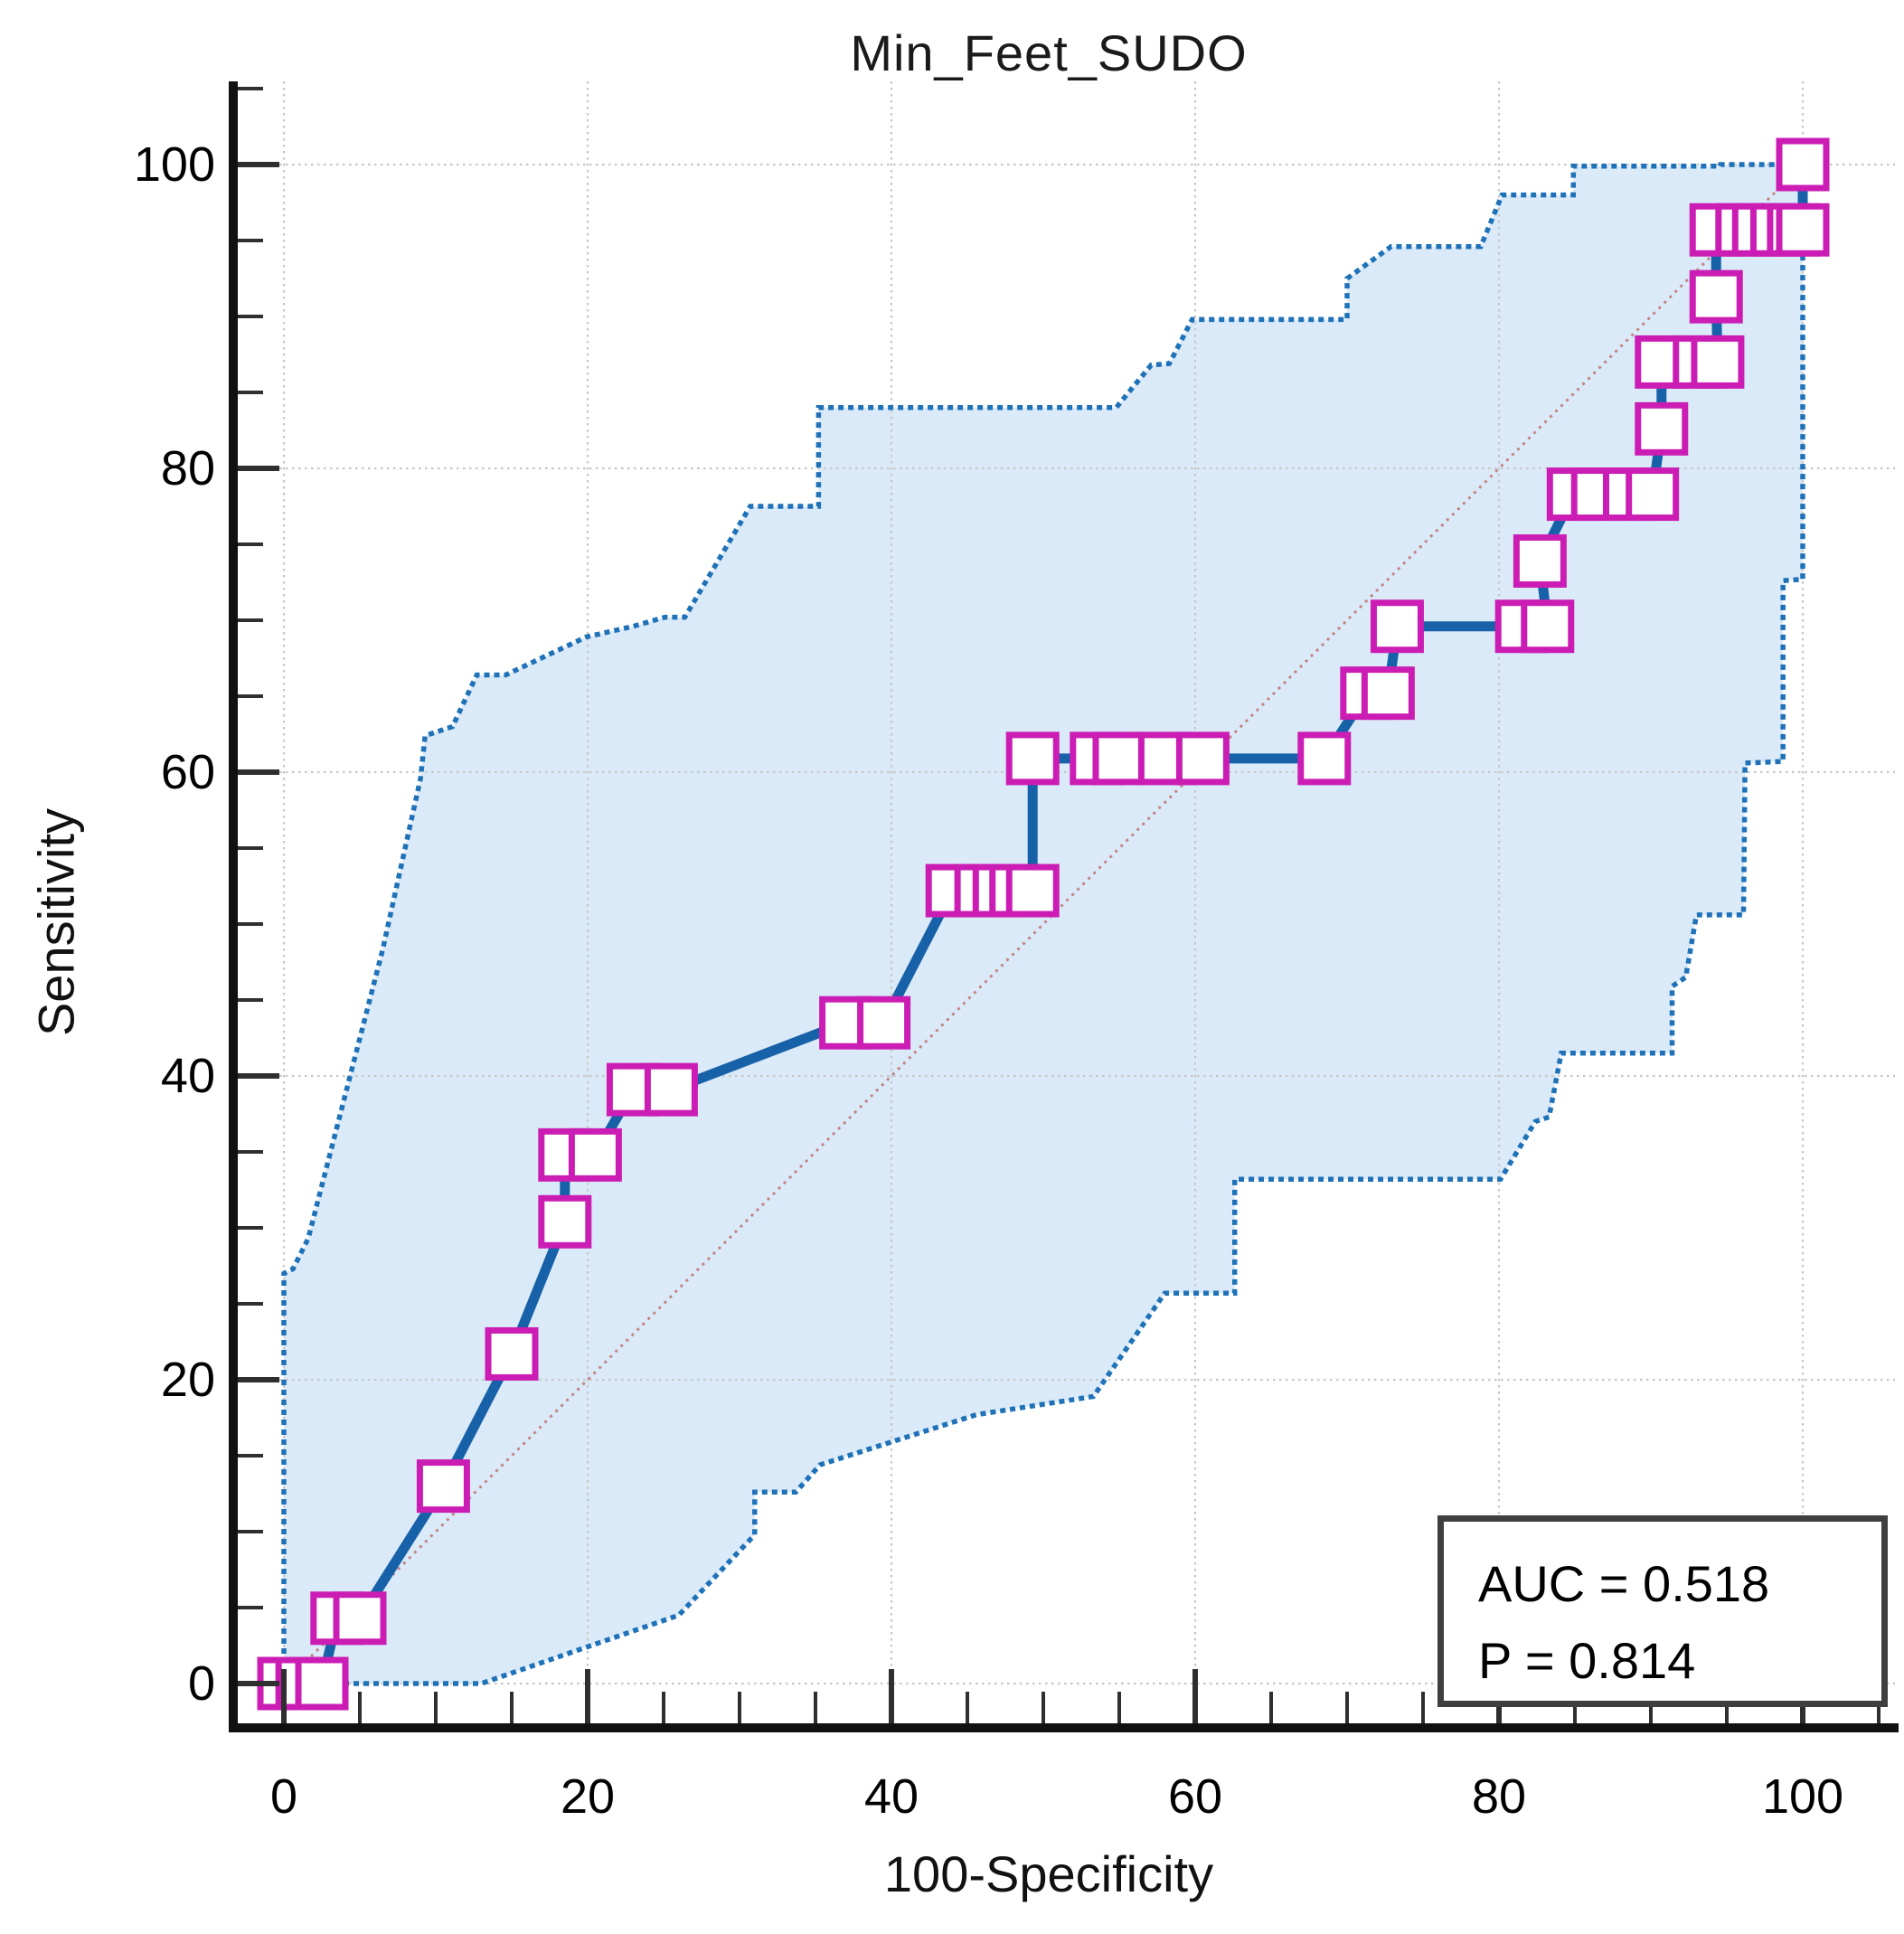 Image resolution: width=1904 pixels, height=1934 pixels. I want to click on y-tick-label-40: 40, so click(188, 1076).